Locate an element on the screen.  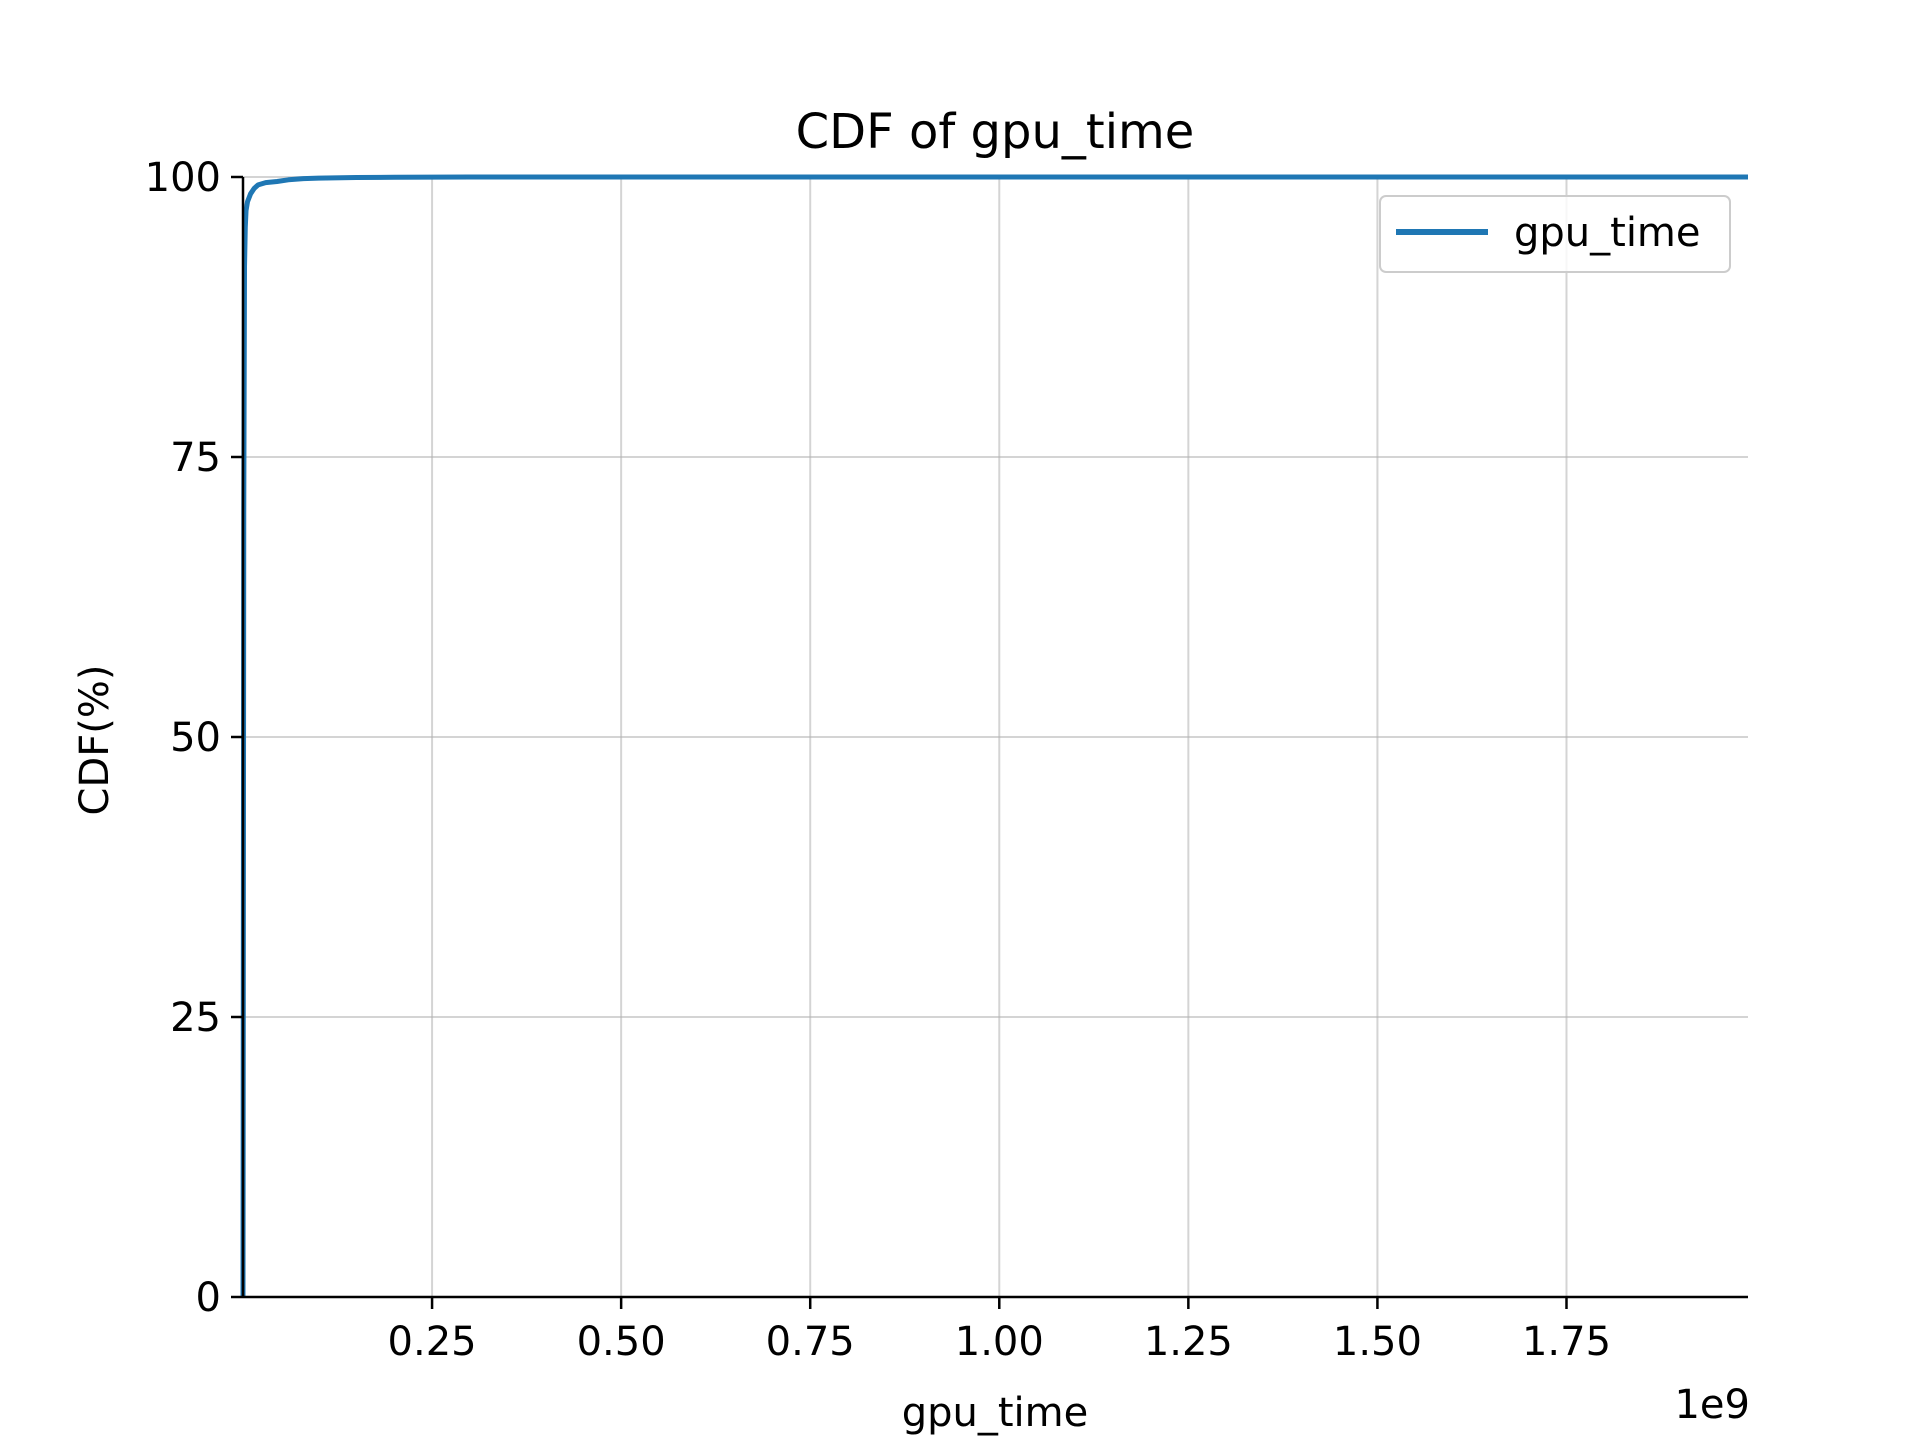
x-tick-label: 0.25 is located at coordinates (432, 1342).